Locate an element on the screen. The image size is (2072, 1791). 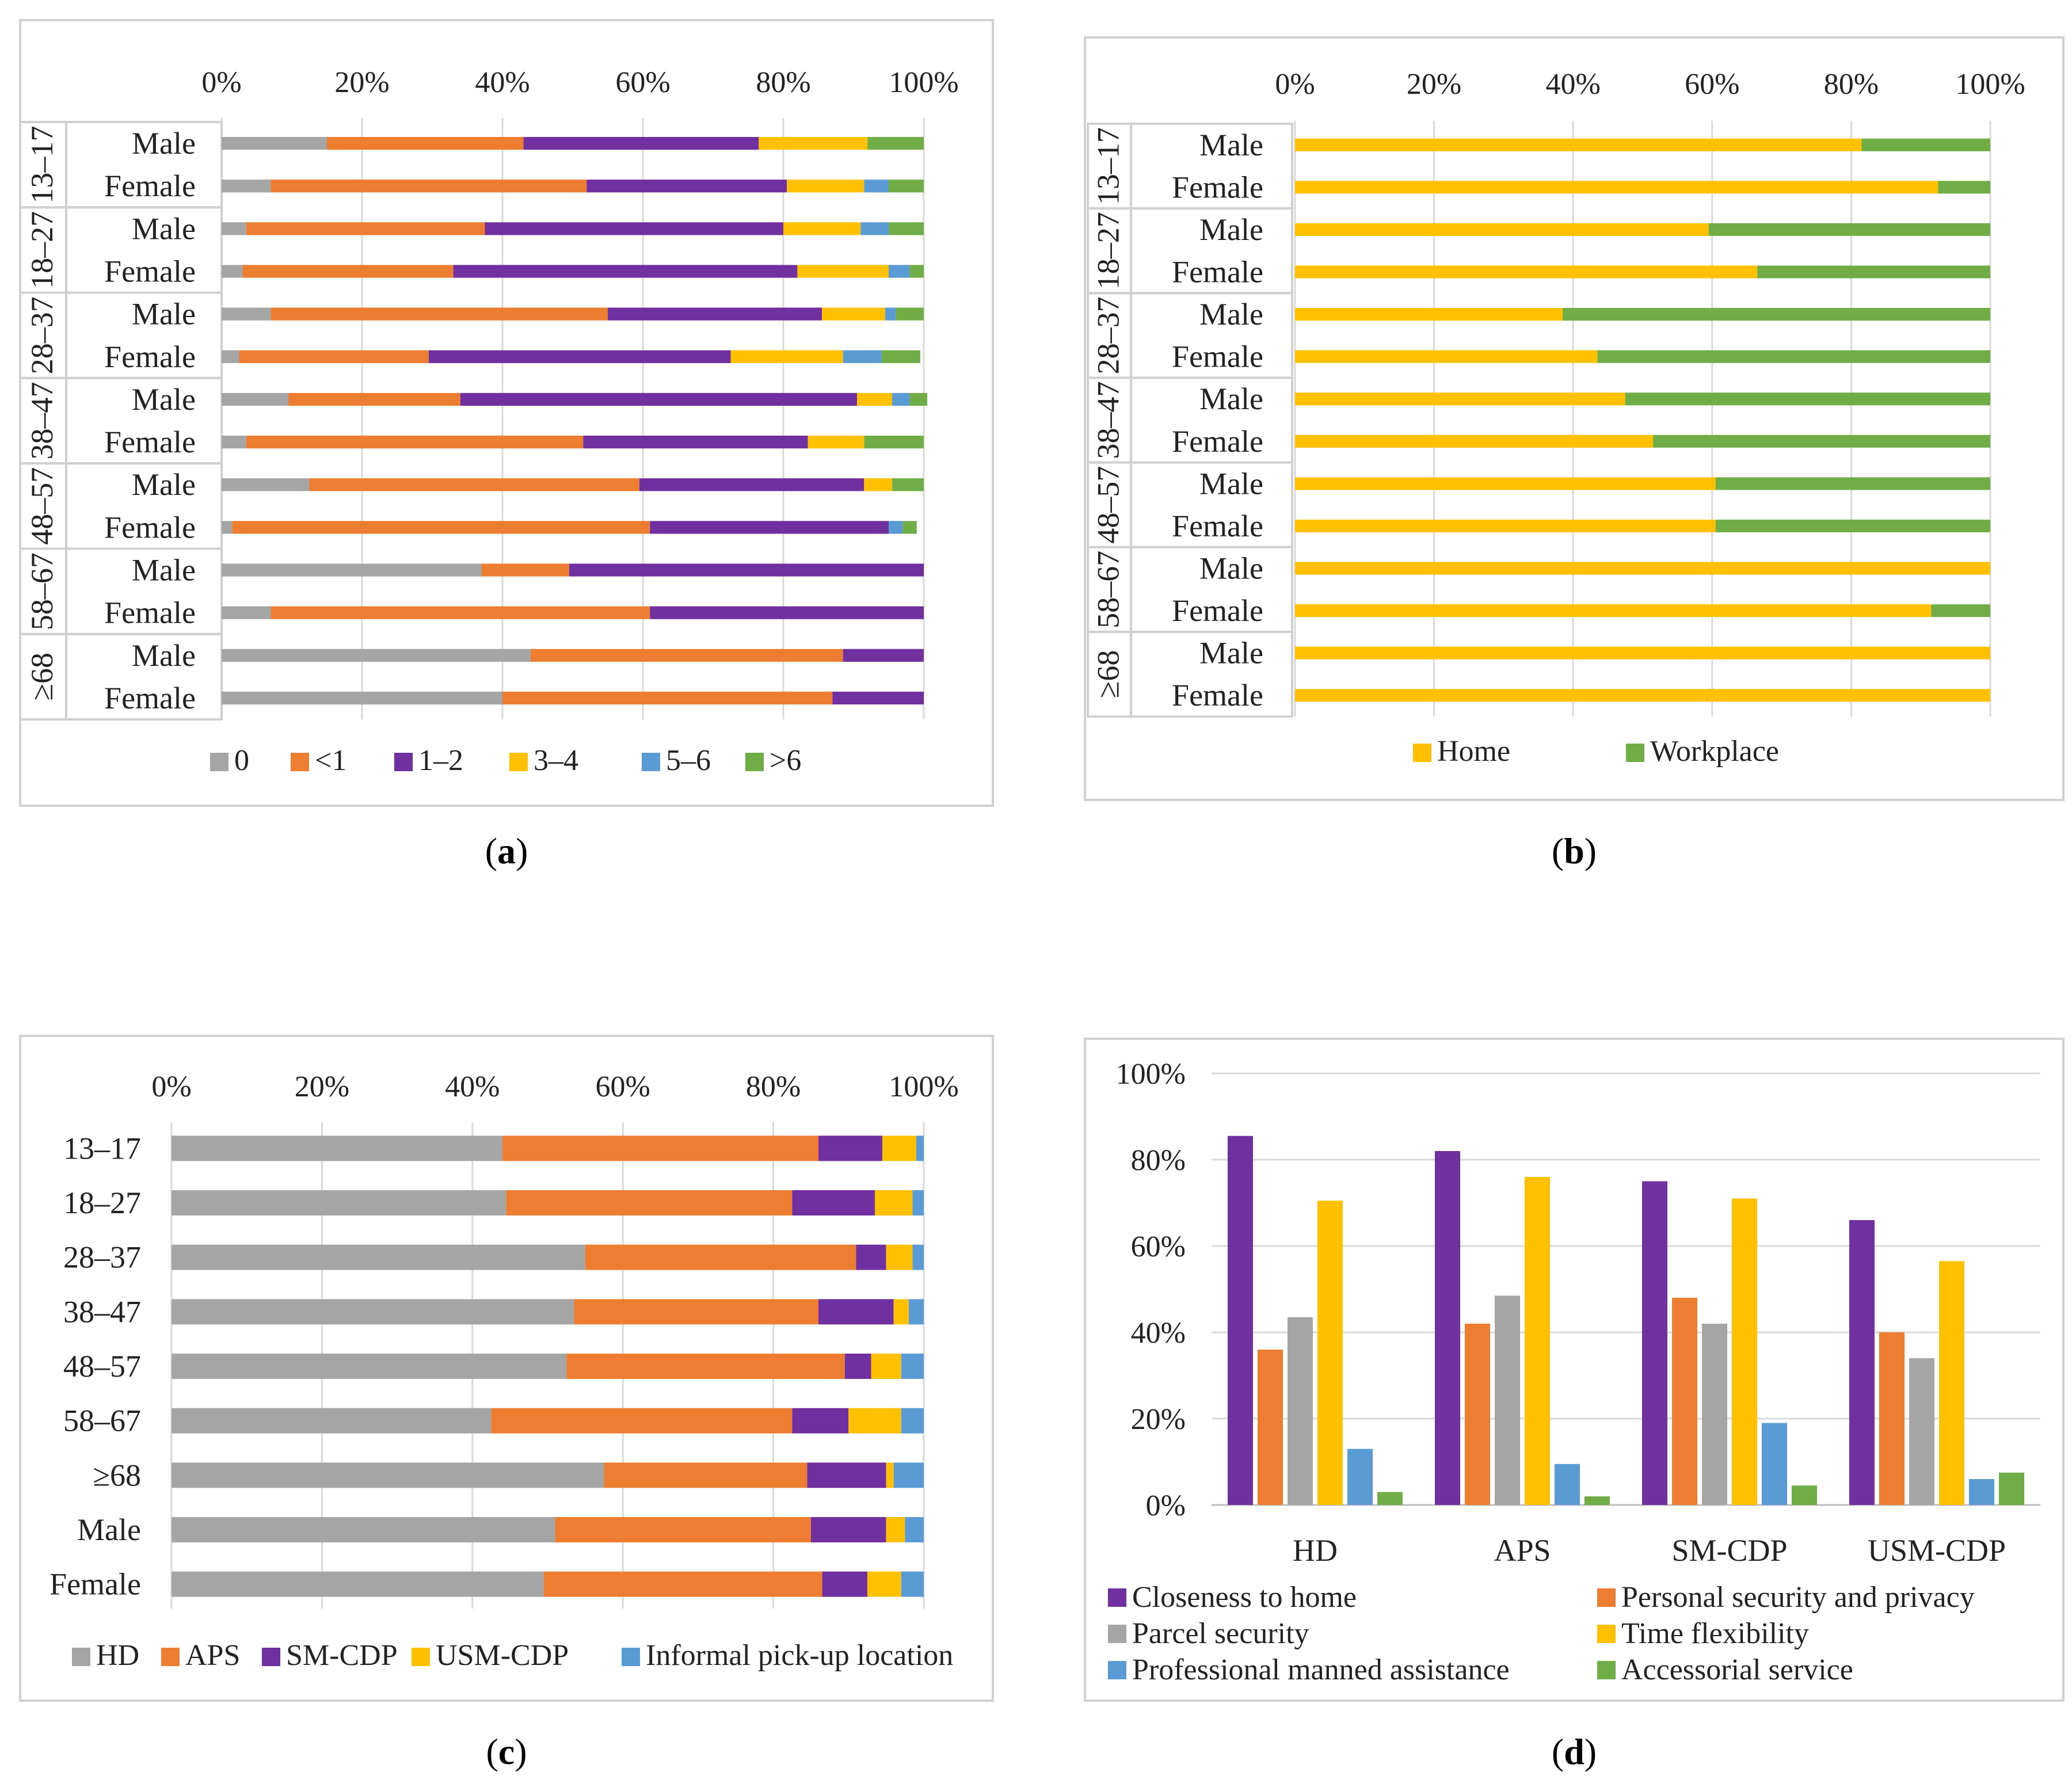
b-xtick-label: 80% is located at coordinates (1852, 84).